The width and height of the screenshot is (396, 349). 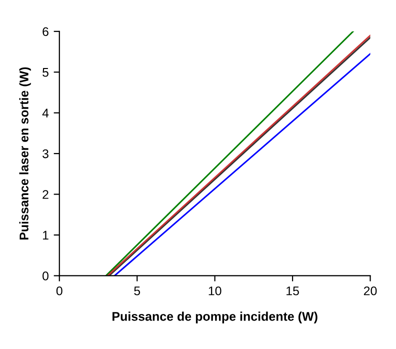 What do you see at coordinates (137, 291) in the screenshot?
I see `x-tick-label: 5` at bounding box center [137, 291].